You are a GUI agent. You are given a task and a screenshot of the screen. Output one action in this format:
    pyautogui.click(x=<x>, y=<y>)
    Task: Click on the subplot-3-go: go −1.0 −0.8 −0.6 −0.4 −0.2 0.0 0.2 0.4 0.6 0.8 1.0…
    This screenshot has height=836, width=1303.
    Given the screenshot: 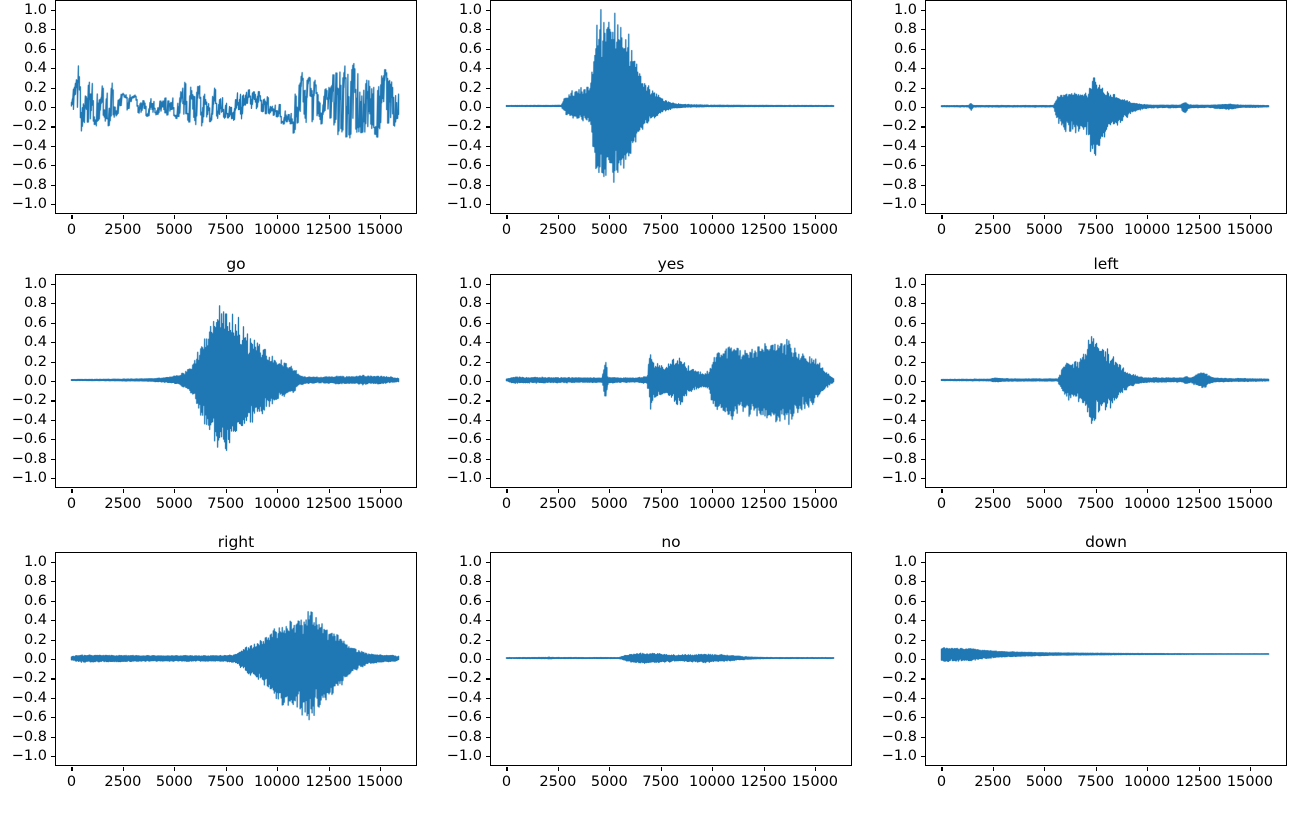 What is the action you would take?
    pyautogui.click(x=209, y=399)
    